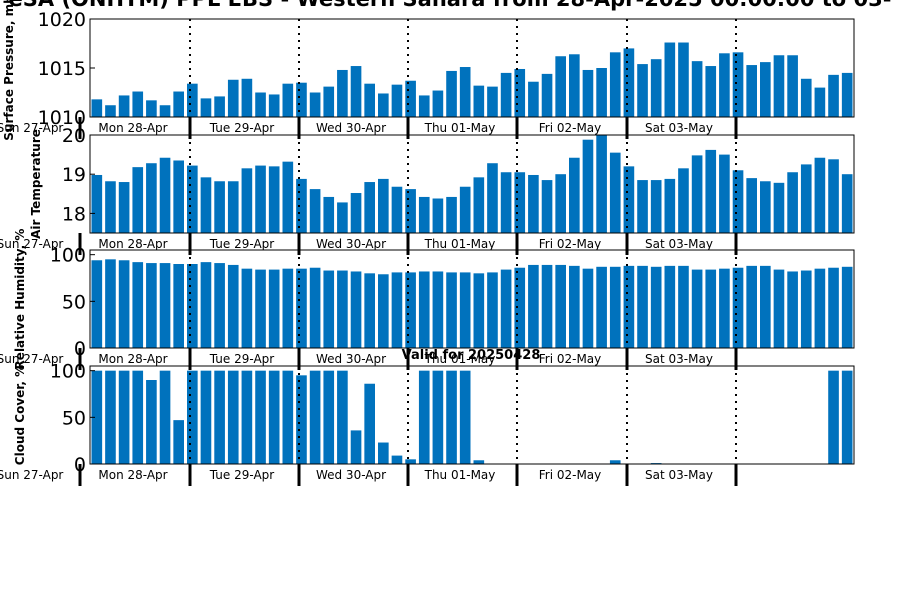 The height and width of the screenshot is (600, 900). Describe the element at coordinates (351, 475) in the screenshot. I see `x-tick-label: Wed 30-Apr` at that location.